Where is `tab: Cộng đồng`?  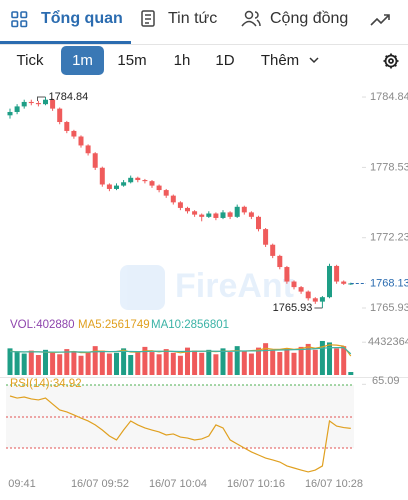
tab: Cộng đồng is located at coordinates (309, 18).